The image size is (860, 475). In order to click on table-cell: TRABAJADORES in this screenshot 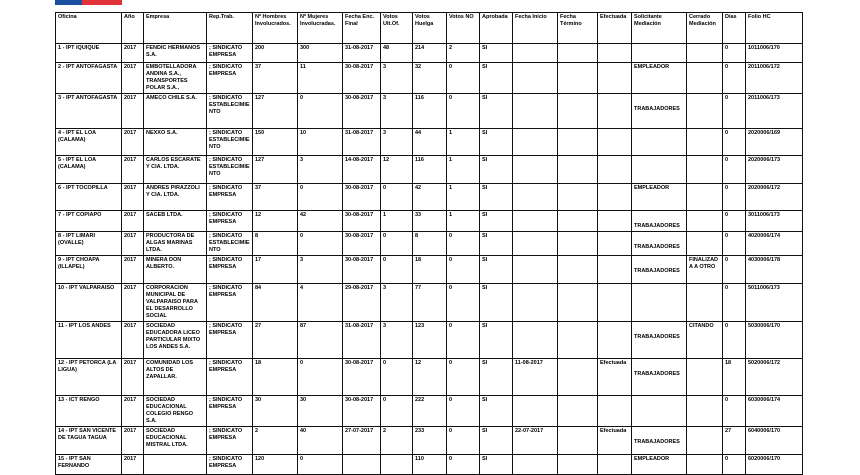, I will do `click(659, 340)`.